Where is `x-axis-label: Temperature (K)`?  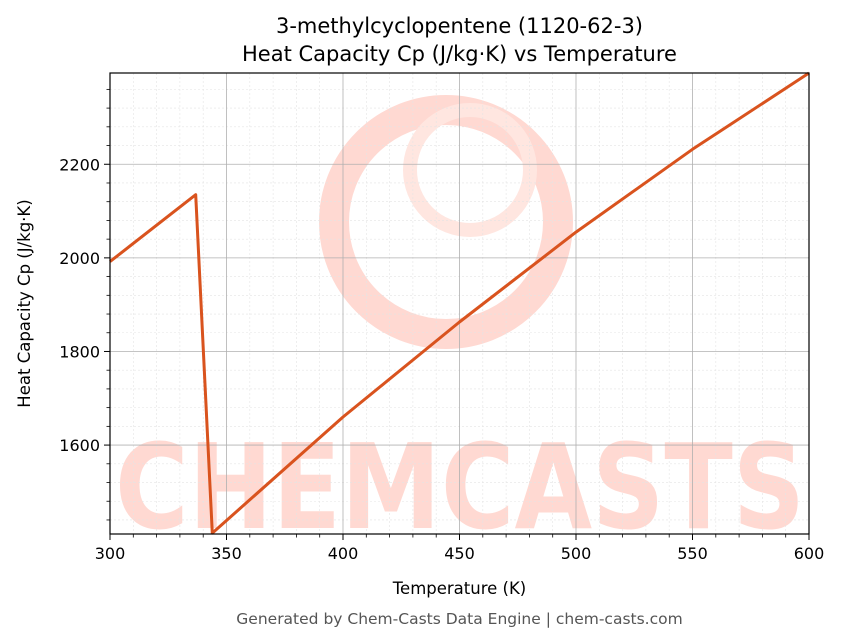 x-axis-label: Temperature (K) is located at coordinates (459, 588).